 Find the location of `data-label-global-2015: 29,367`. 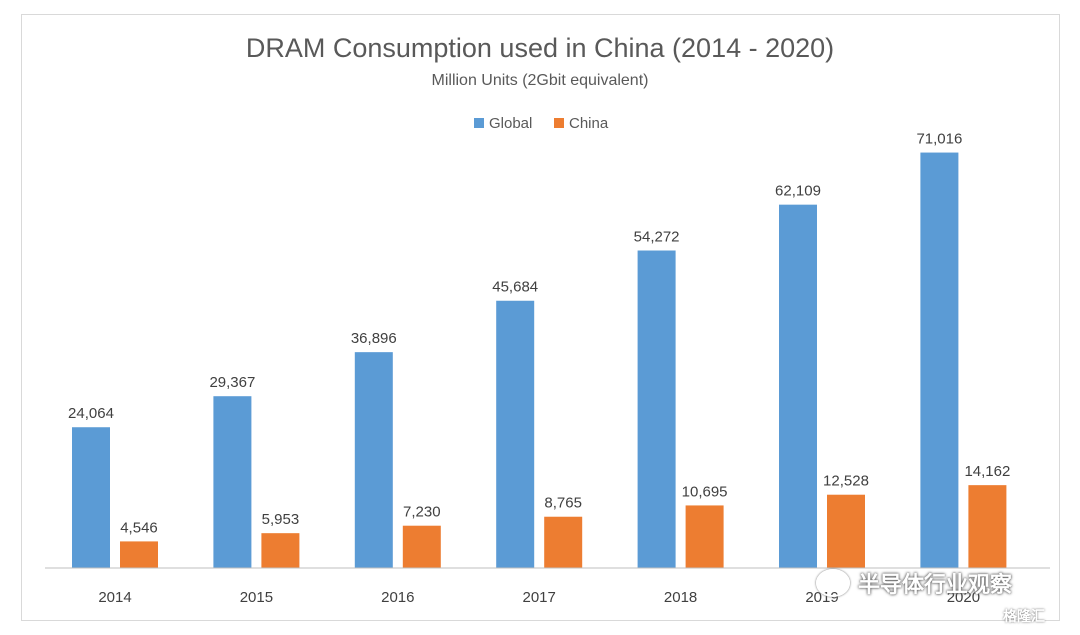

data-label-global-2015: 29,367 is located at coordinates (232, 382).